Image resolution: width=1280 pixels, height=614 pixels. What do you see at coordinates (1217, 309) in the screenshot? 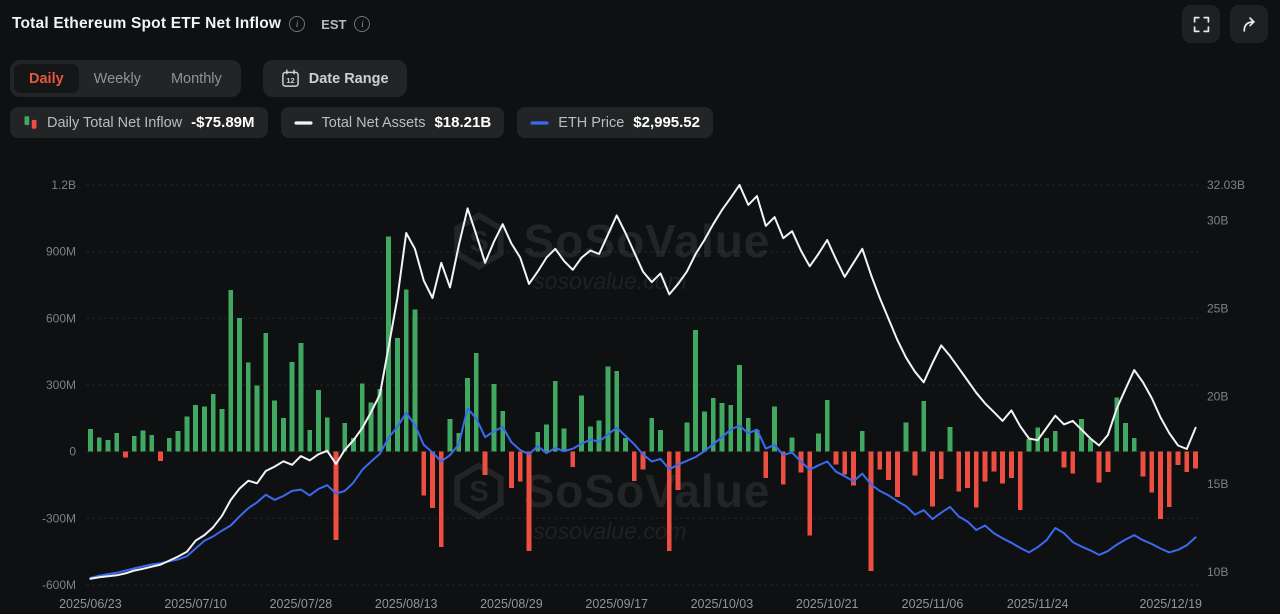
I see `svg-text: 25B` at bounding box center [1217, 309].